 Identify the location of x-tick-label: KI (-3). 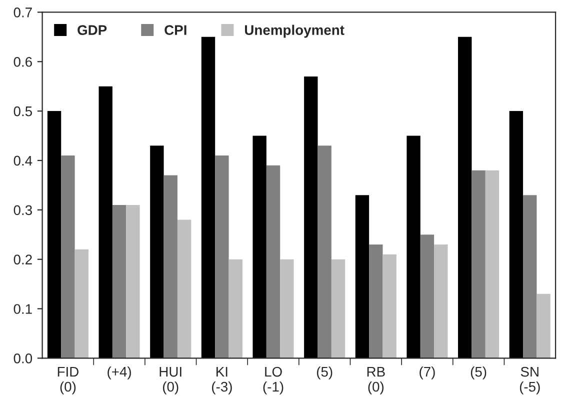
(222, 380).